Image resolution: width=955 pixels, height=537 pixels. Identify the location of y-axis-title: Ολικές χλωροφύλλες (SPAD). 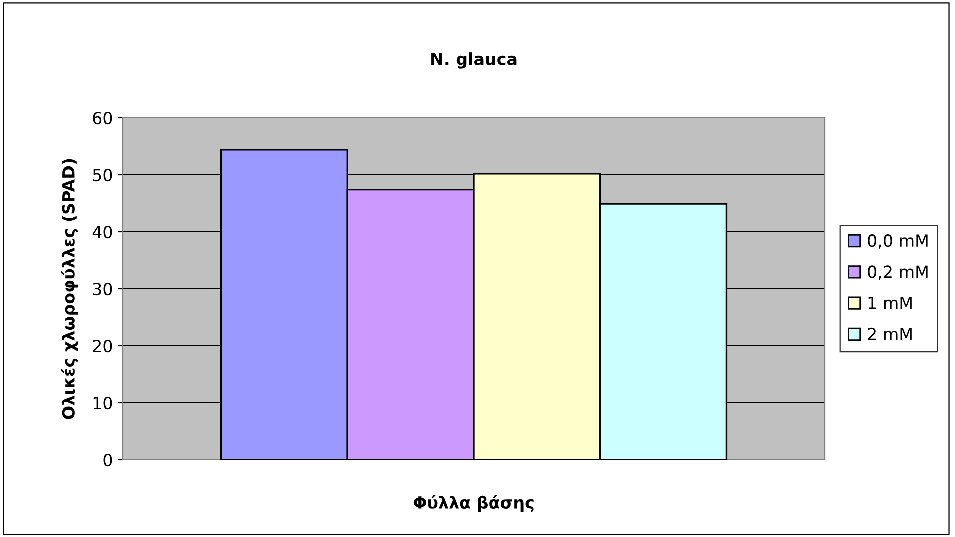
(69, 289).